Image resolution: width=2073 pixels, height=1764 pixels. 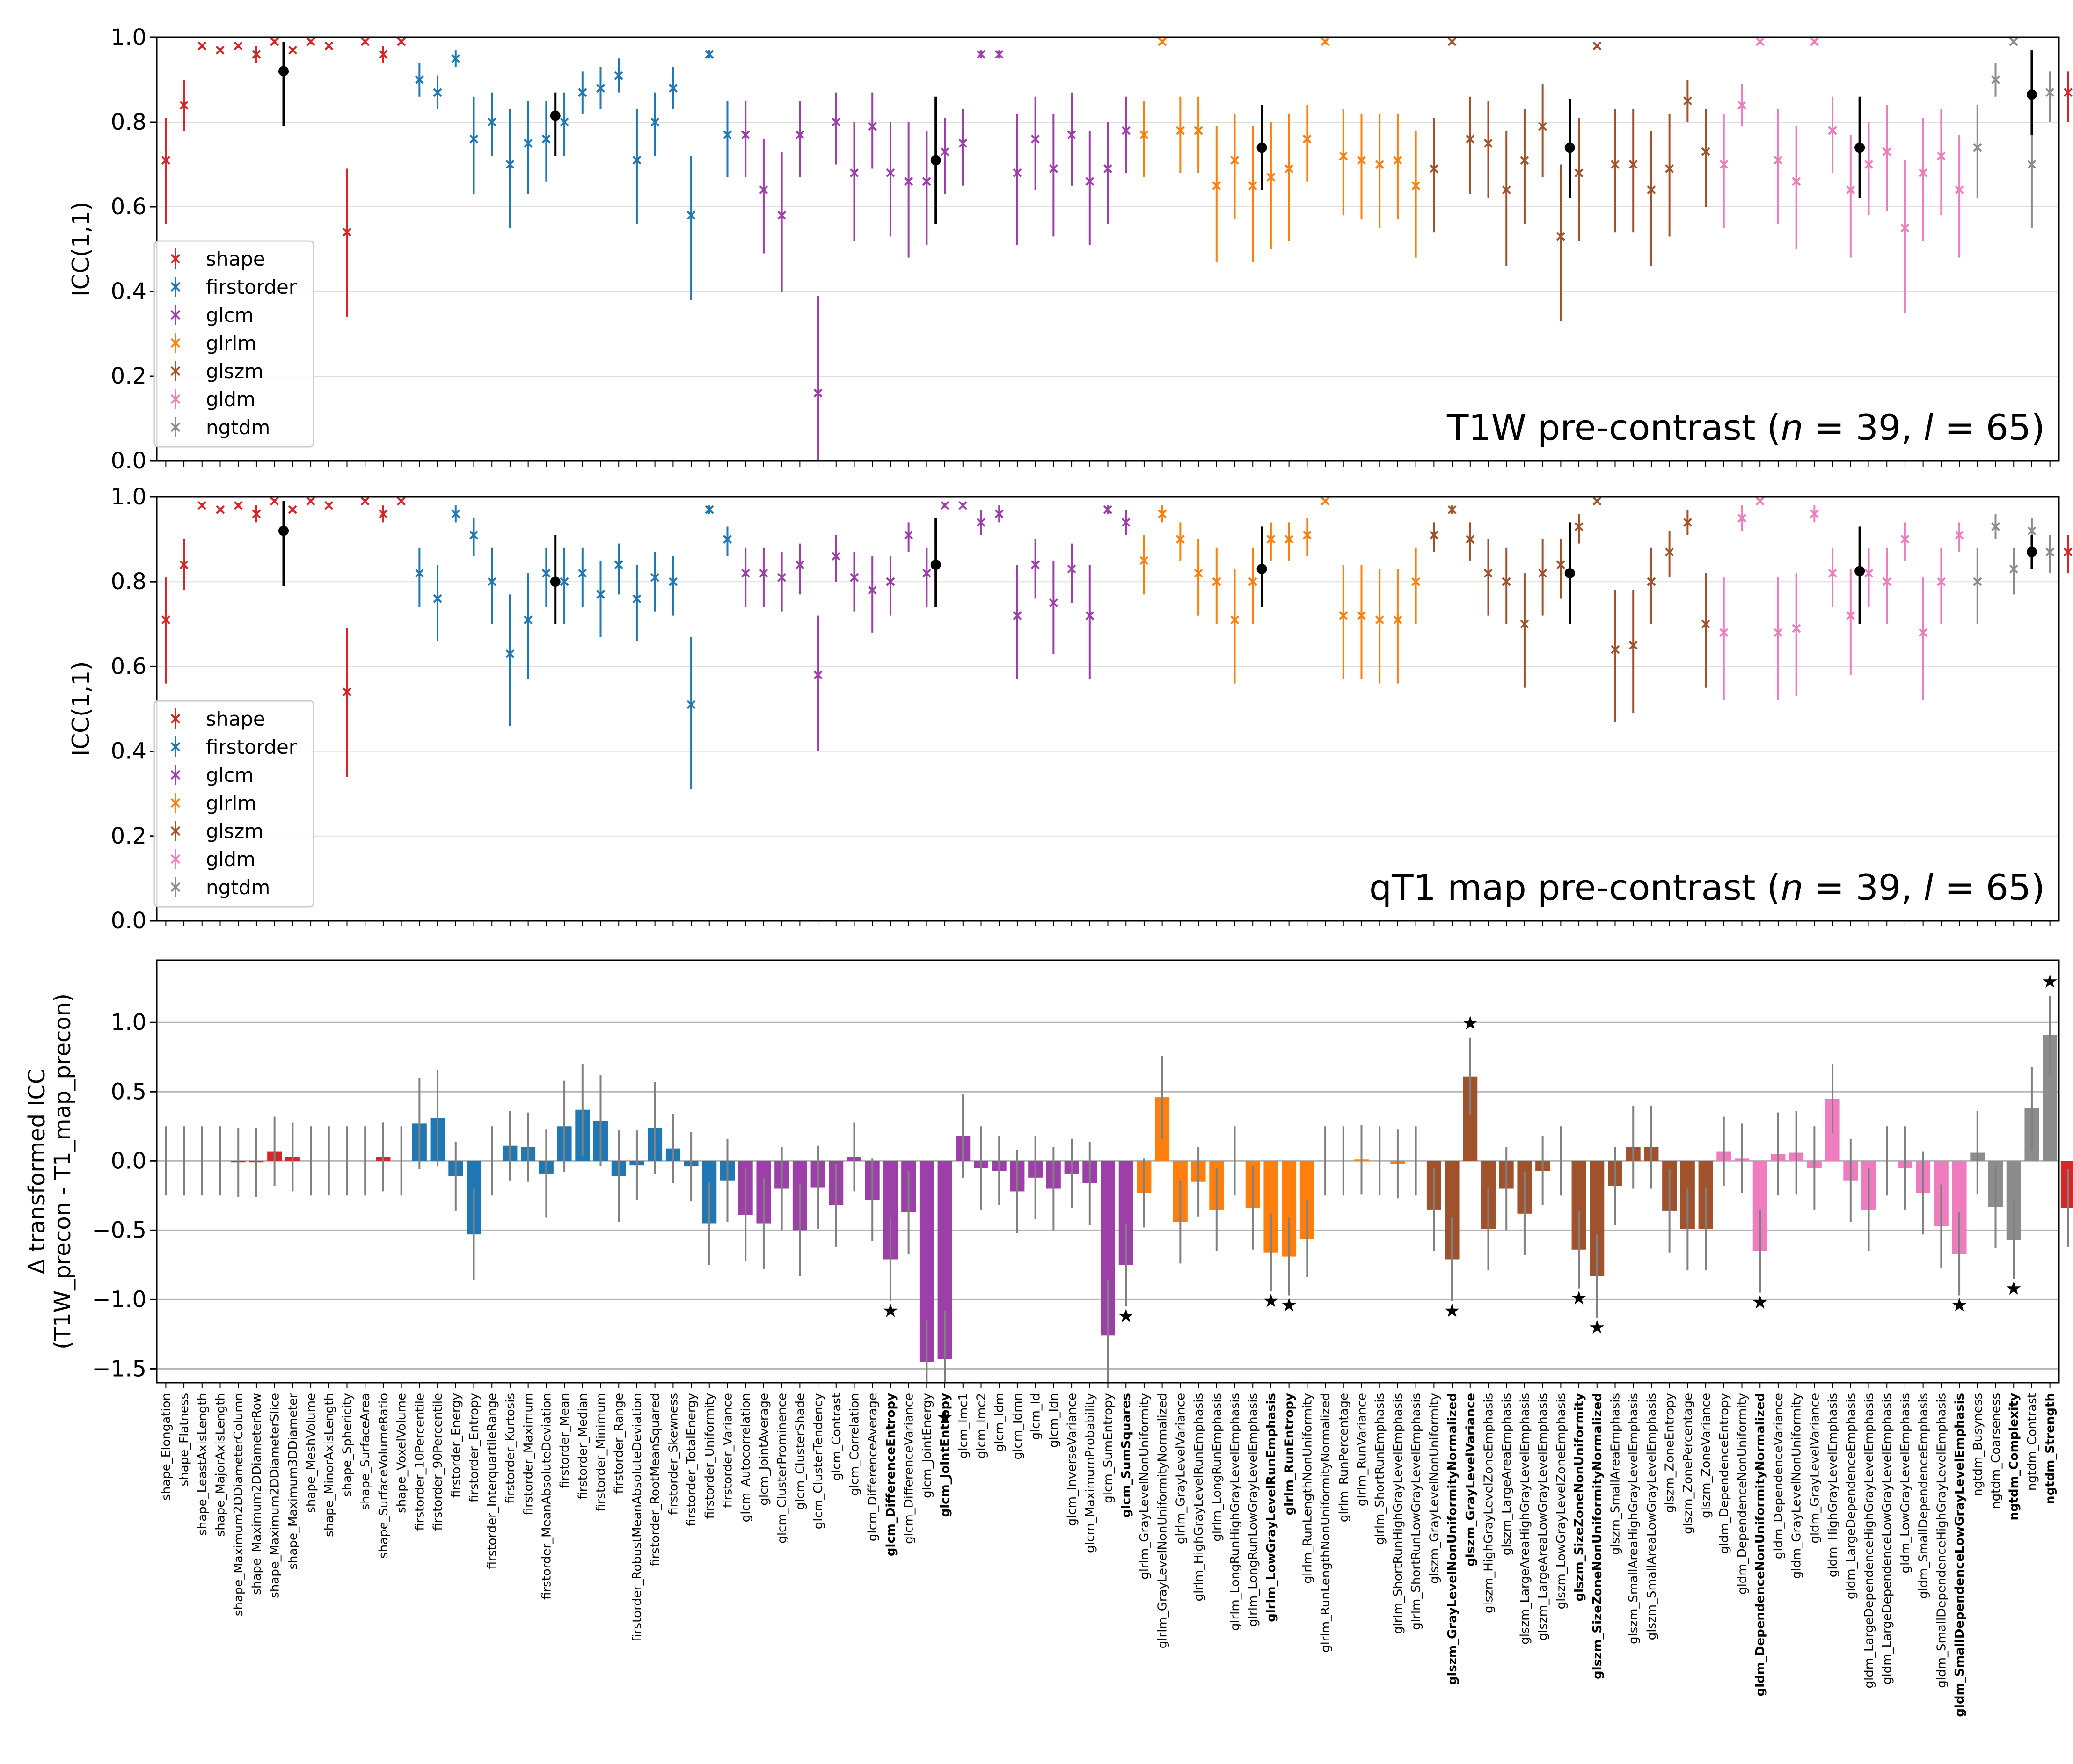 What do you see at coordinates (800, 1451) in the screenshot?
I see `x-tick-label: glcm_ClusterShade` at bounding box center [800, 1451].